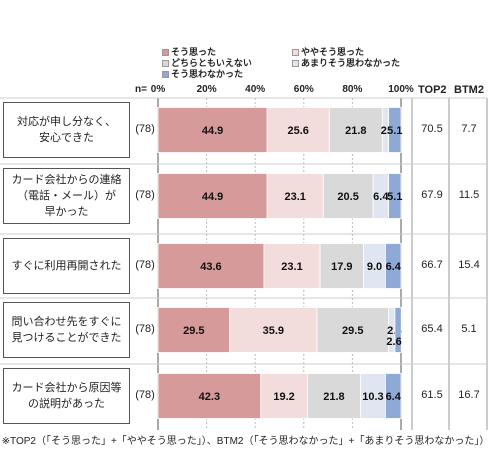 The width and height of the screenshot is (491, 449). I want to click on data-label: 17.9, so click(341, 267).